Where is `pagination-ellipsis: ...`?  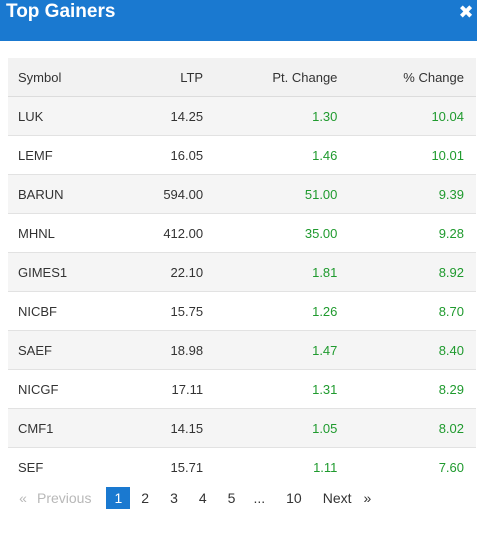
pagination-ellipsis: ... is located at coordinates (259, 498).